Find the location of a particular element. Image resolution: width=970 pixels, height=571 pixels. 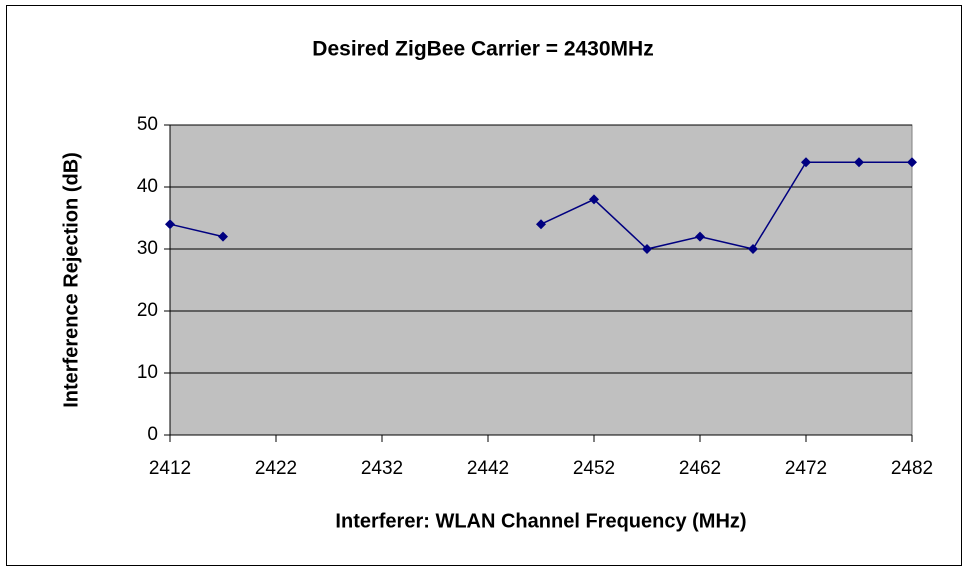

x-tick-label: 2452 is located at coordinates (594, 468).